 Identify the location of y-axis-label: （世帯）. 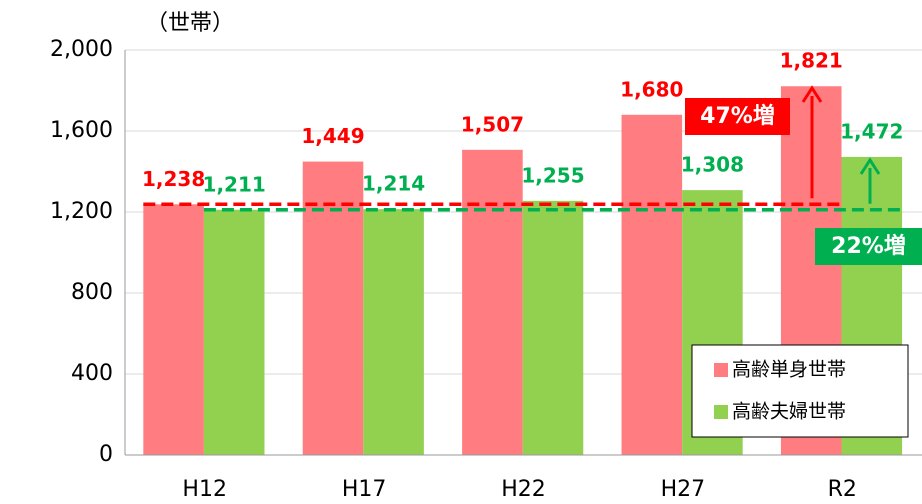
(190, 23).